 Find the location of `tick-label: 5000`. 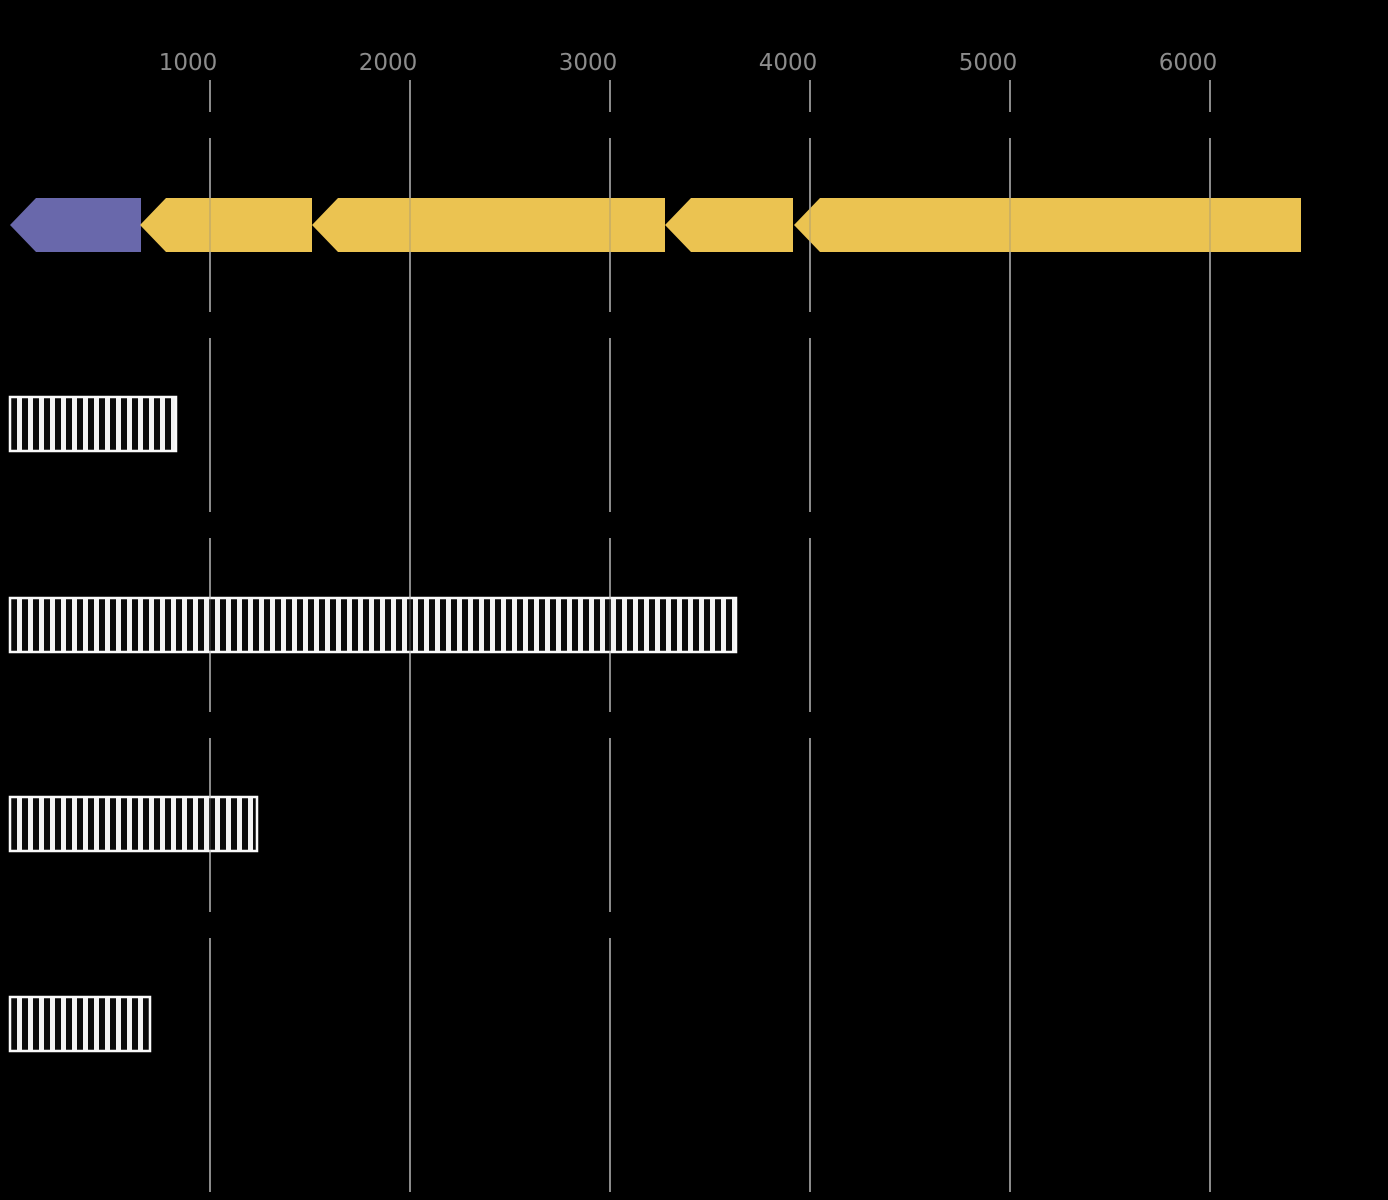

tick-label: 5000 is located at coordinates (988, 63).